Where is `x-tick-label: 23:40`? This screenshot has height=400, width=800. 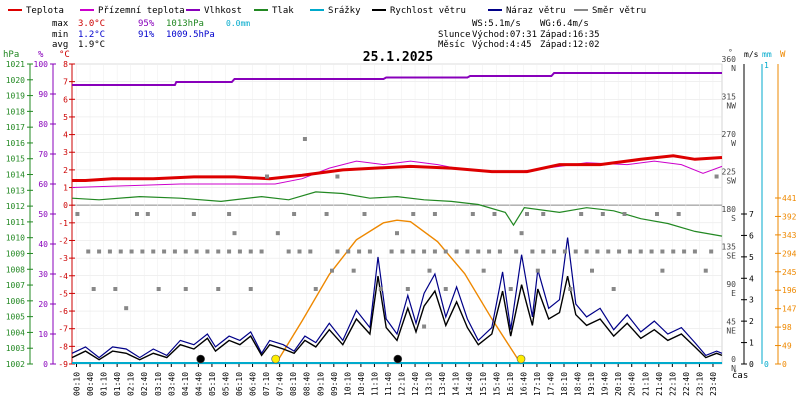
x-tick-label: 23:40 is located at coordinates (713, 384).